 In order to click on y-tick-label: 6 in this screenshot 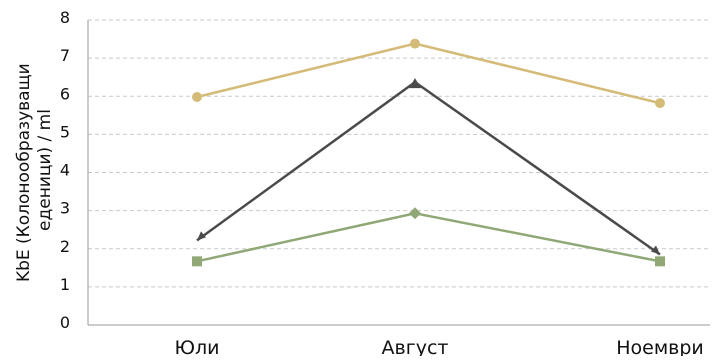, I will do `click(65, 93)`.